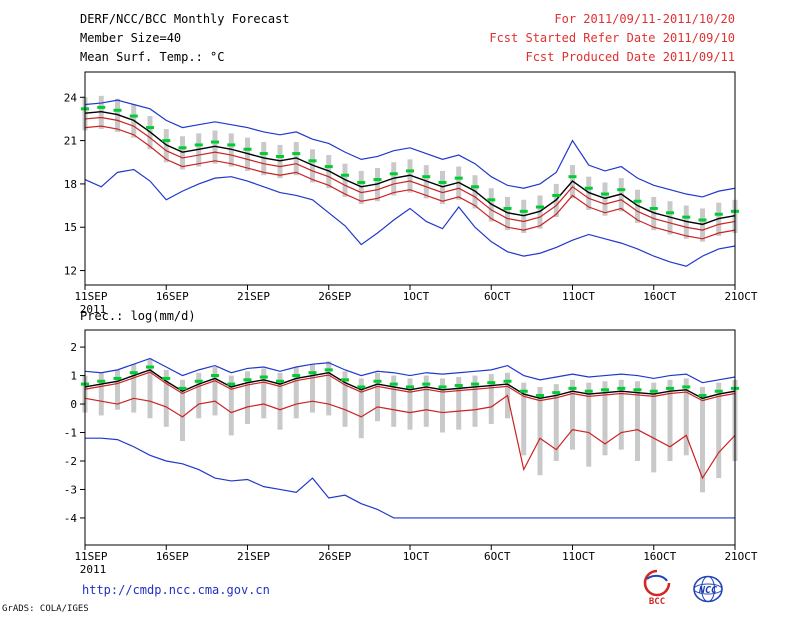 The height and width of the screenshot is (618, 800). I want to click on y-tick-label: 18, so click(70, 184).